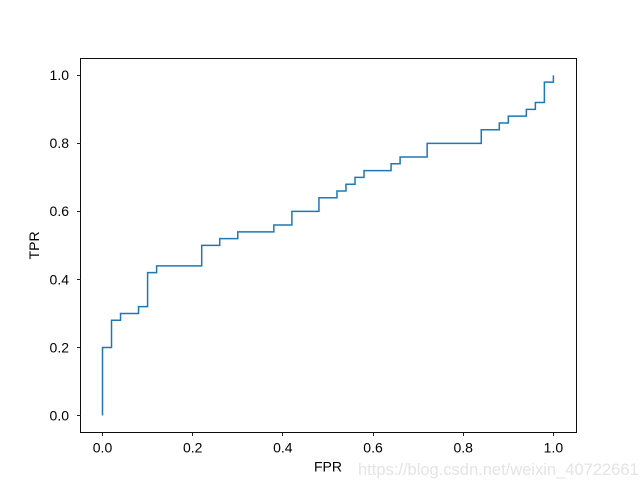  Describe the element at coordinates (34, 245) in the screenshot. I see `svg-text: TPR` at that location.